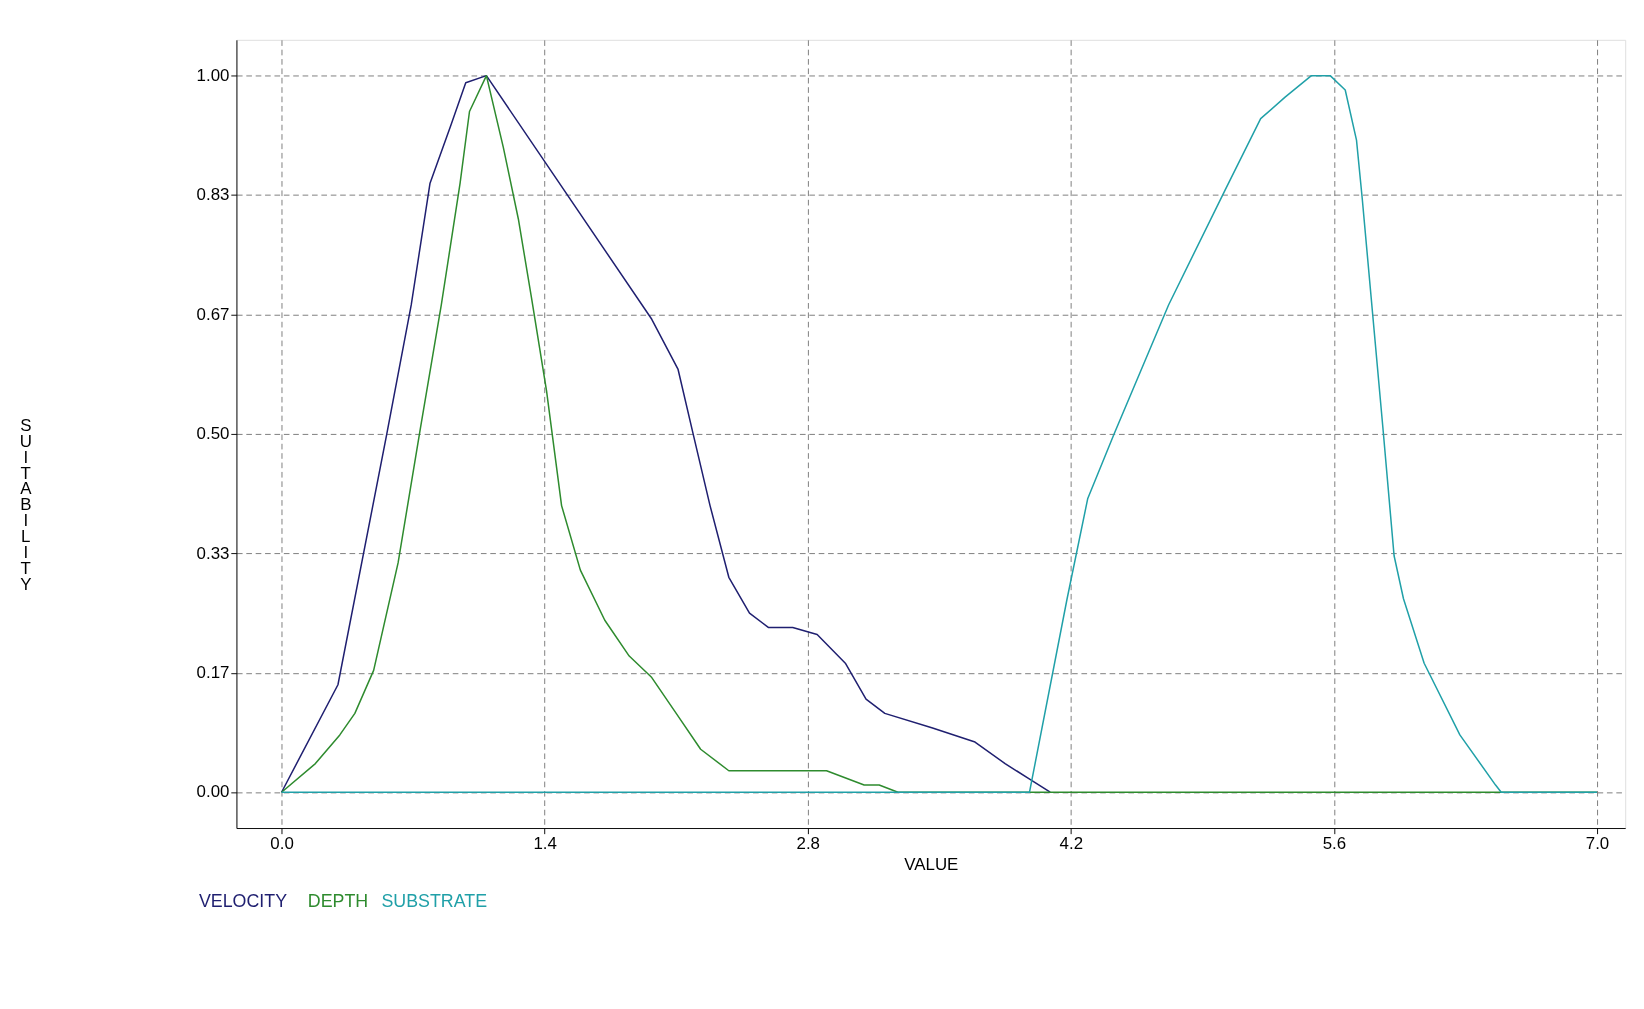  I want to click on x-tick-label: 7.0, so click(1597, 844).